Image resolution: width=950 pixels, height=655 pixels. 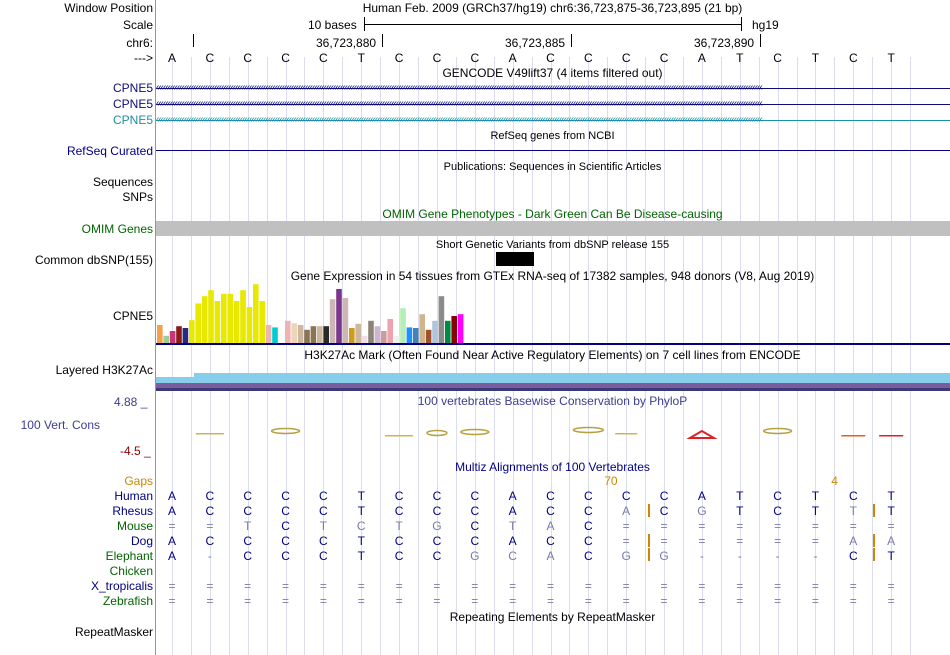 What do you see at coordinates (137, 25) in the screenshot?
I see `scale-label: Scale` at bounding box center [137, 25].